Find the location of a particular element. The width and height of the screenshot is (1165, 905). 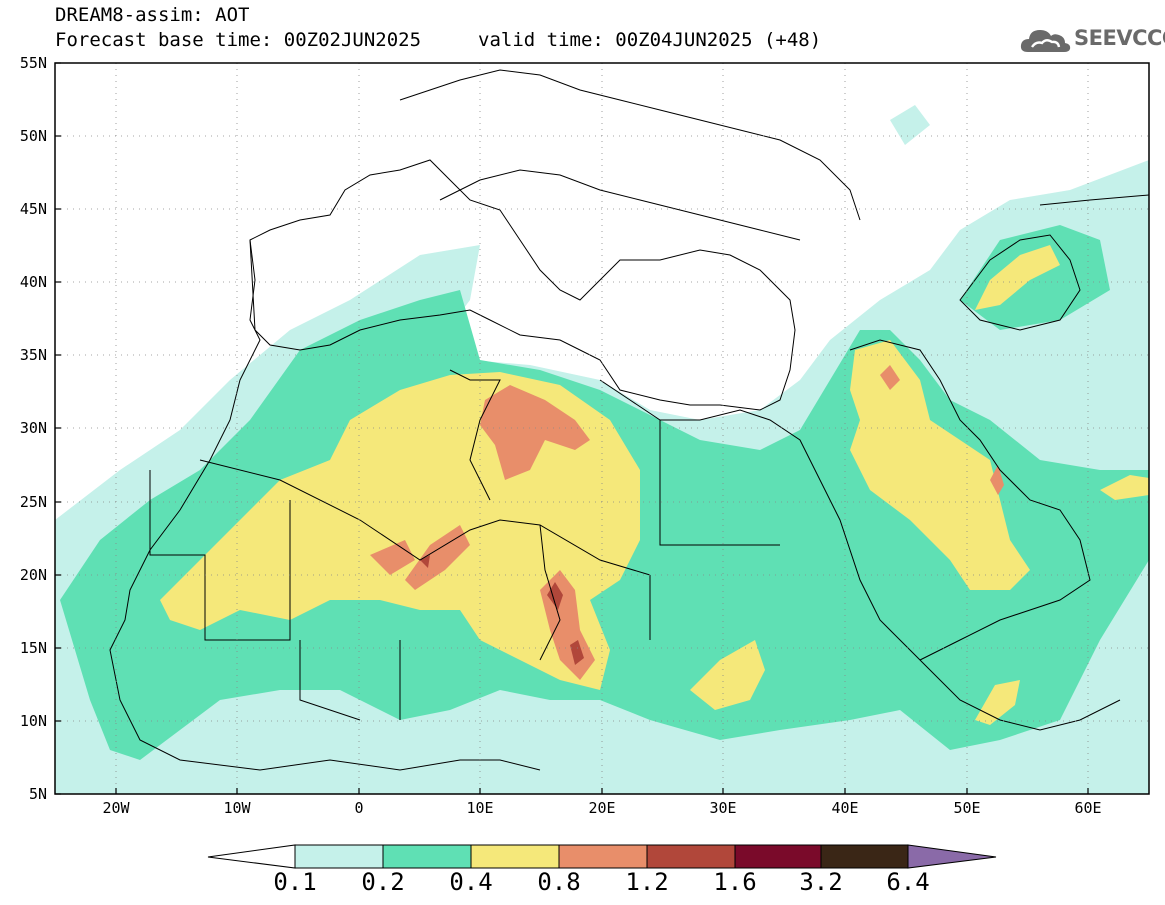

lat-label: 55N is located at coordinates (33, 63).